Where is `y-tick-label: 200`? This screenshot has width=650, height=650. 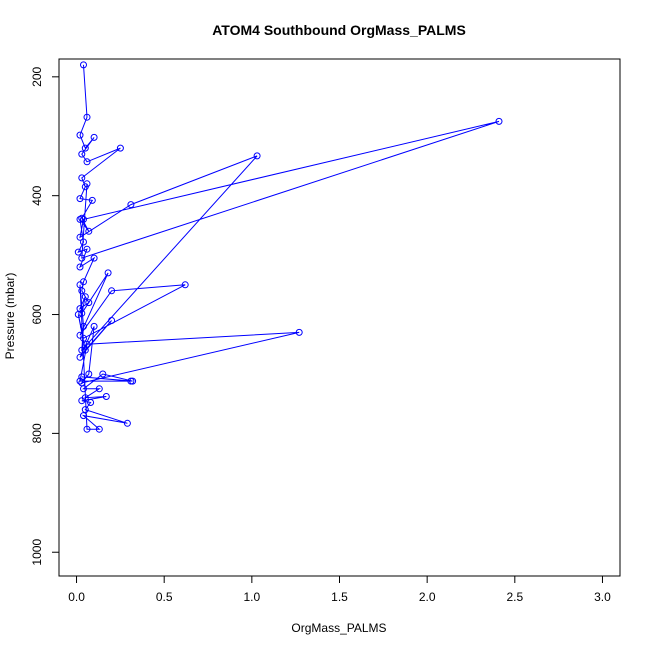 y-tick-label: 200 is located at coordinates (37, 76).